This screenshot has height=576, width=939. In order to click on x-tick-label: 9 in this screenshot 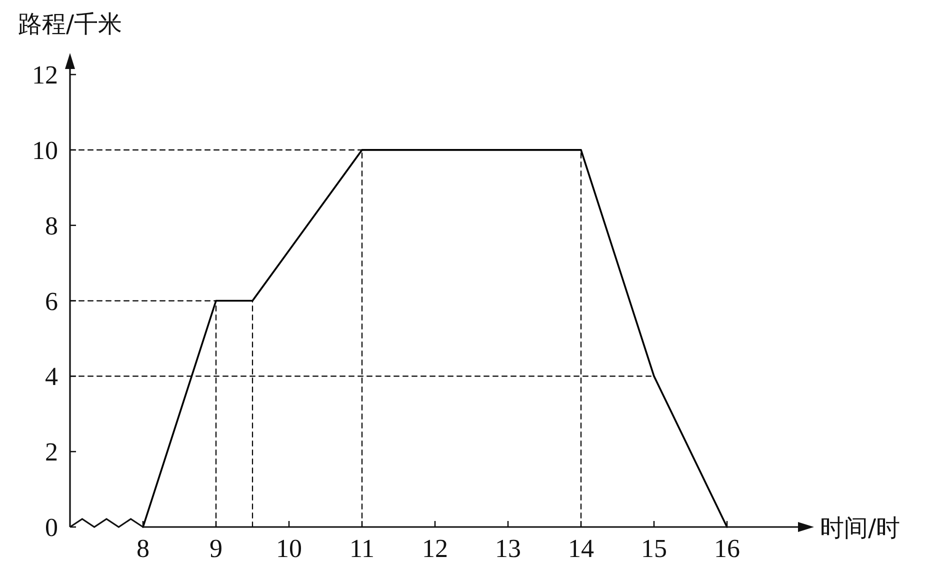, I will do `click(216, 548)`.